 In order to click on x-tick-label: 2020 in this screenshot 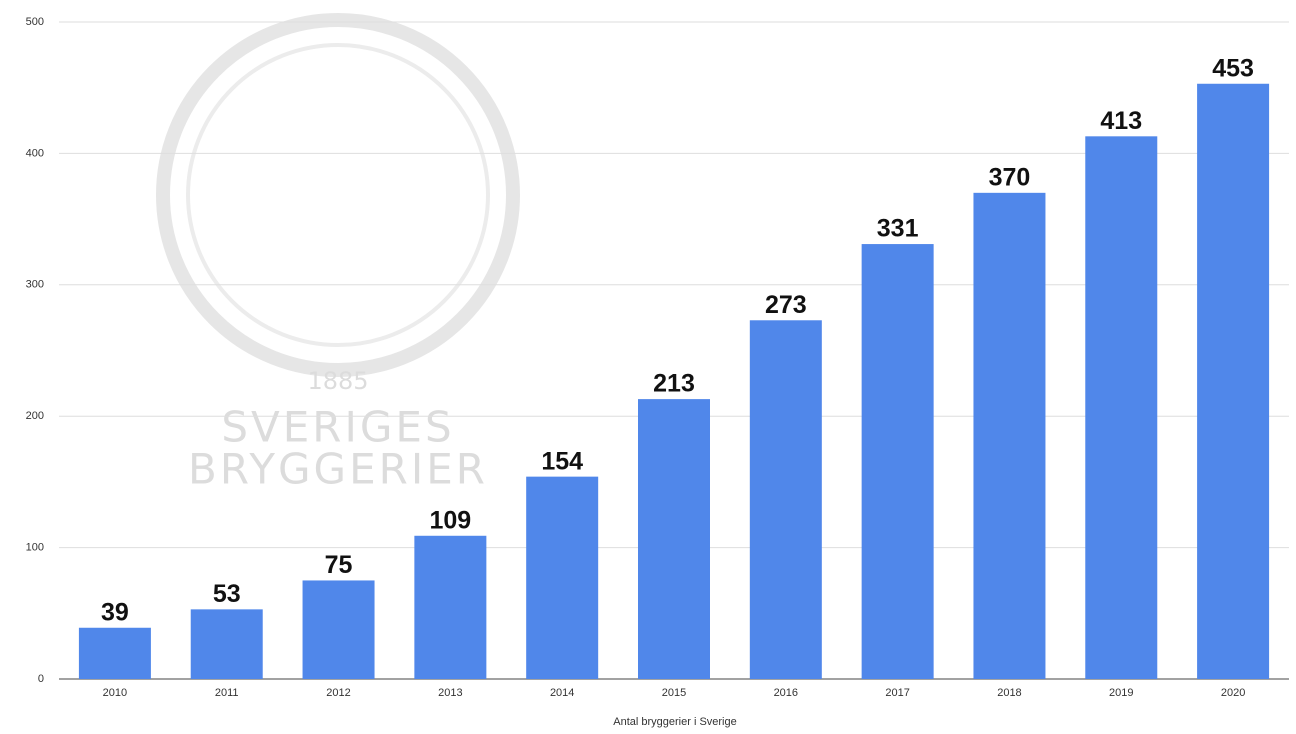, I will do `click(1233, 693)`.